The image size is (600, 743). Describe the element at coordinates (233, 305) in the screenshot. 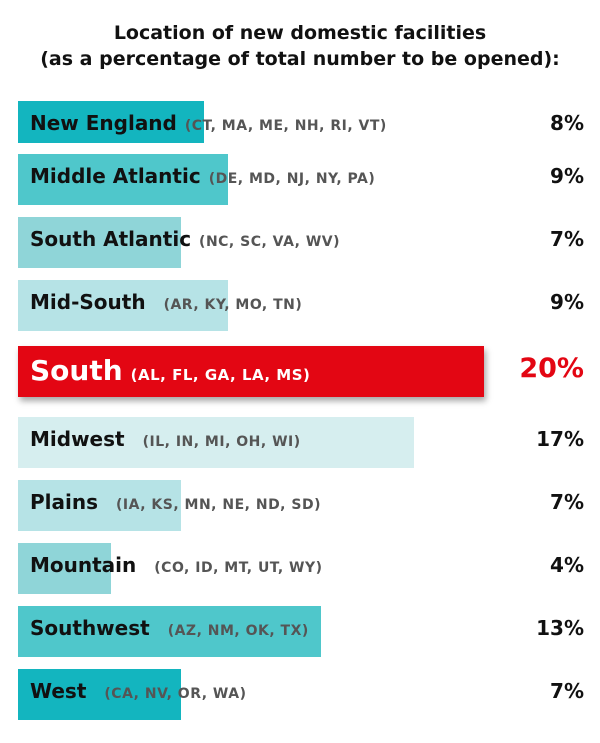

I see `region-states: (AR, KY, MO, TN)` at that location.